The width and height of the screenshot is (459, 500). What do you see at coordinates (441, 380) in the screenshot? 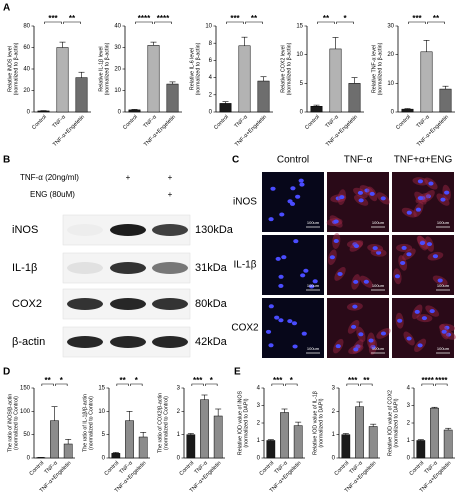
I see `significance-label: ****` at bounding box center [441, 380].